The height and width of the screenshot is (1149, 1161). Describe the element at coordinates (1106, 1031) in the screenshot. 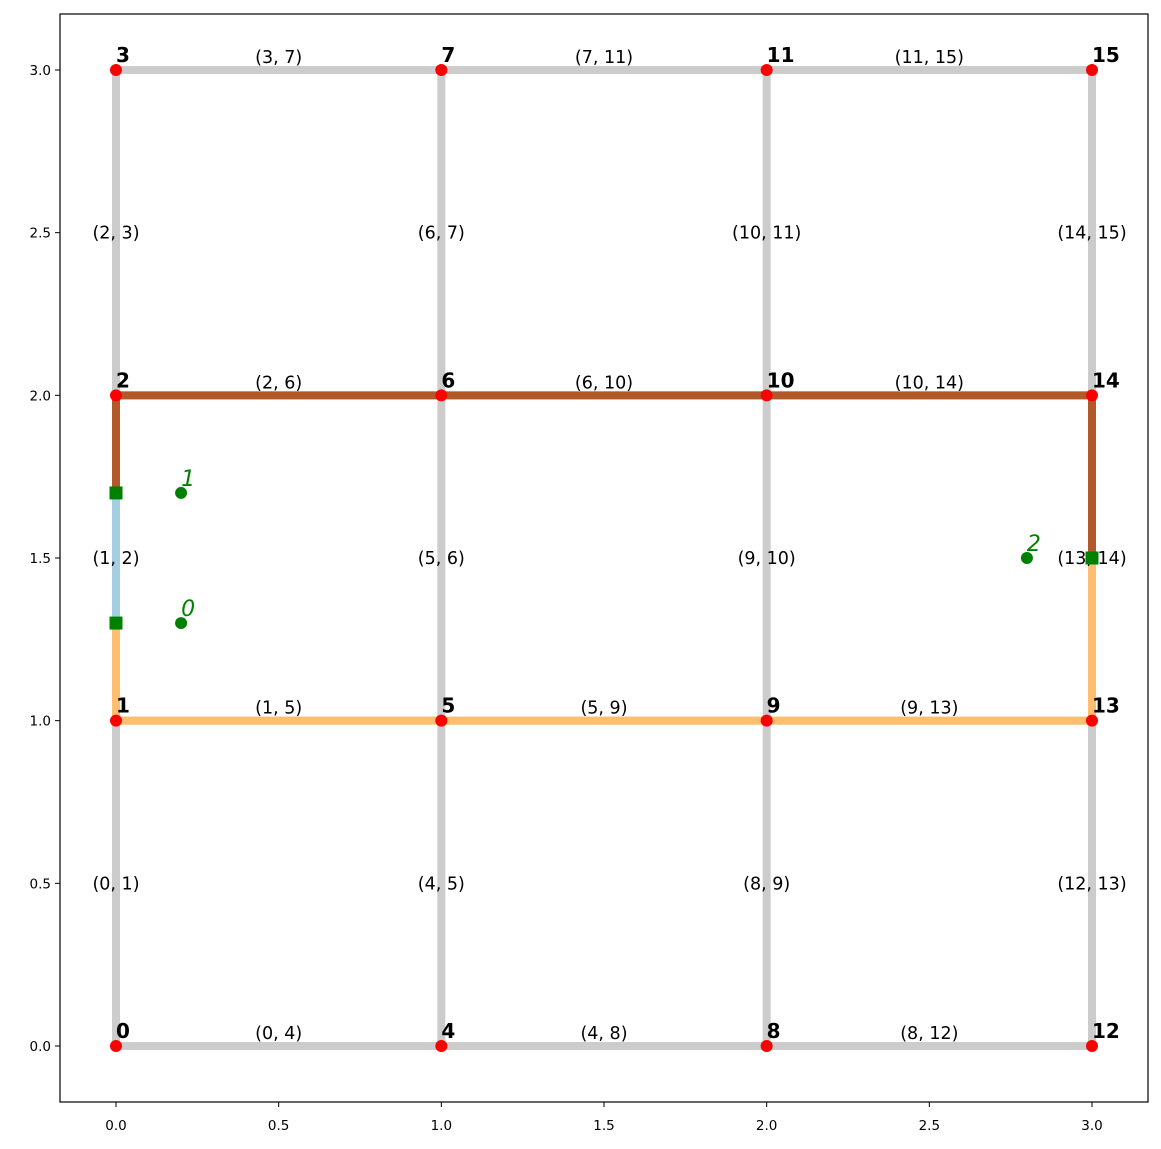

I see `node-label: 12` at that location.